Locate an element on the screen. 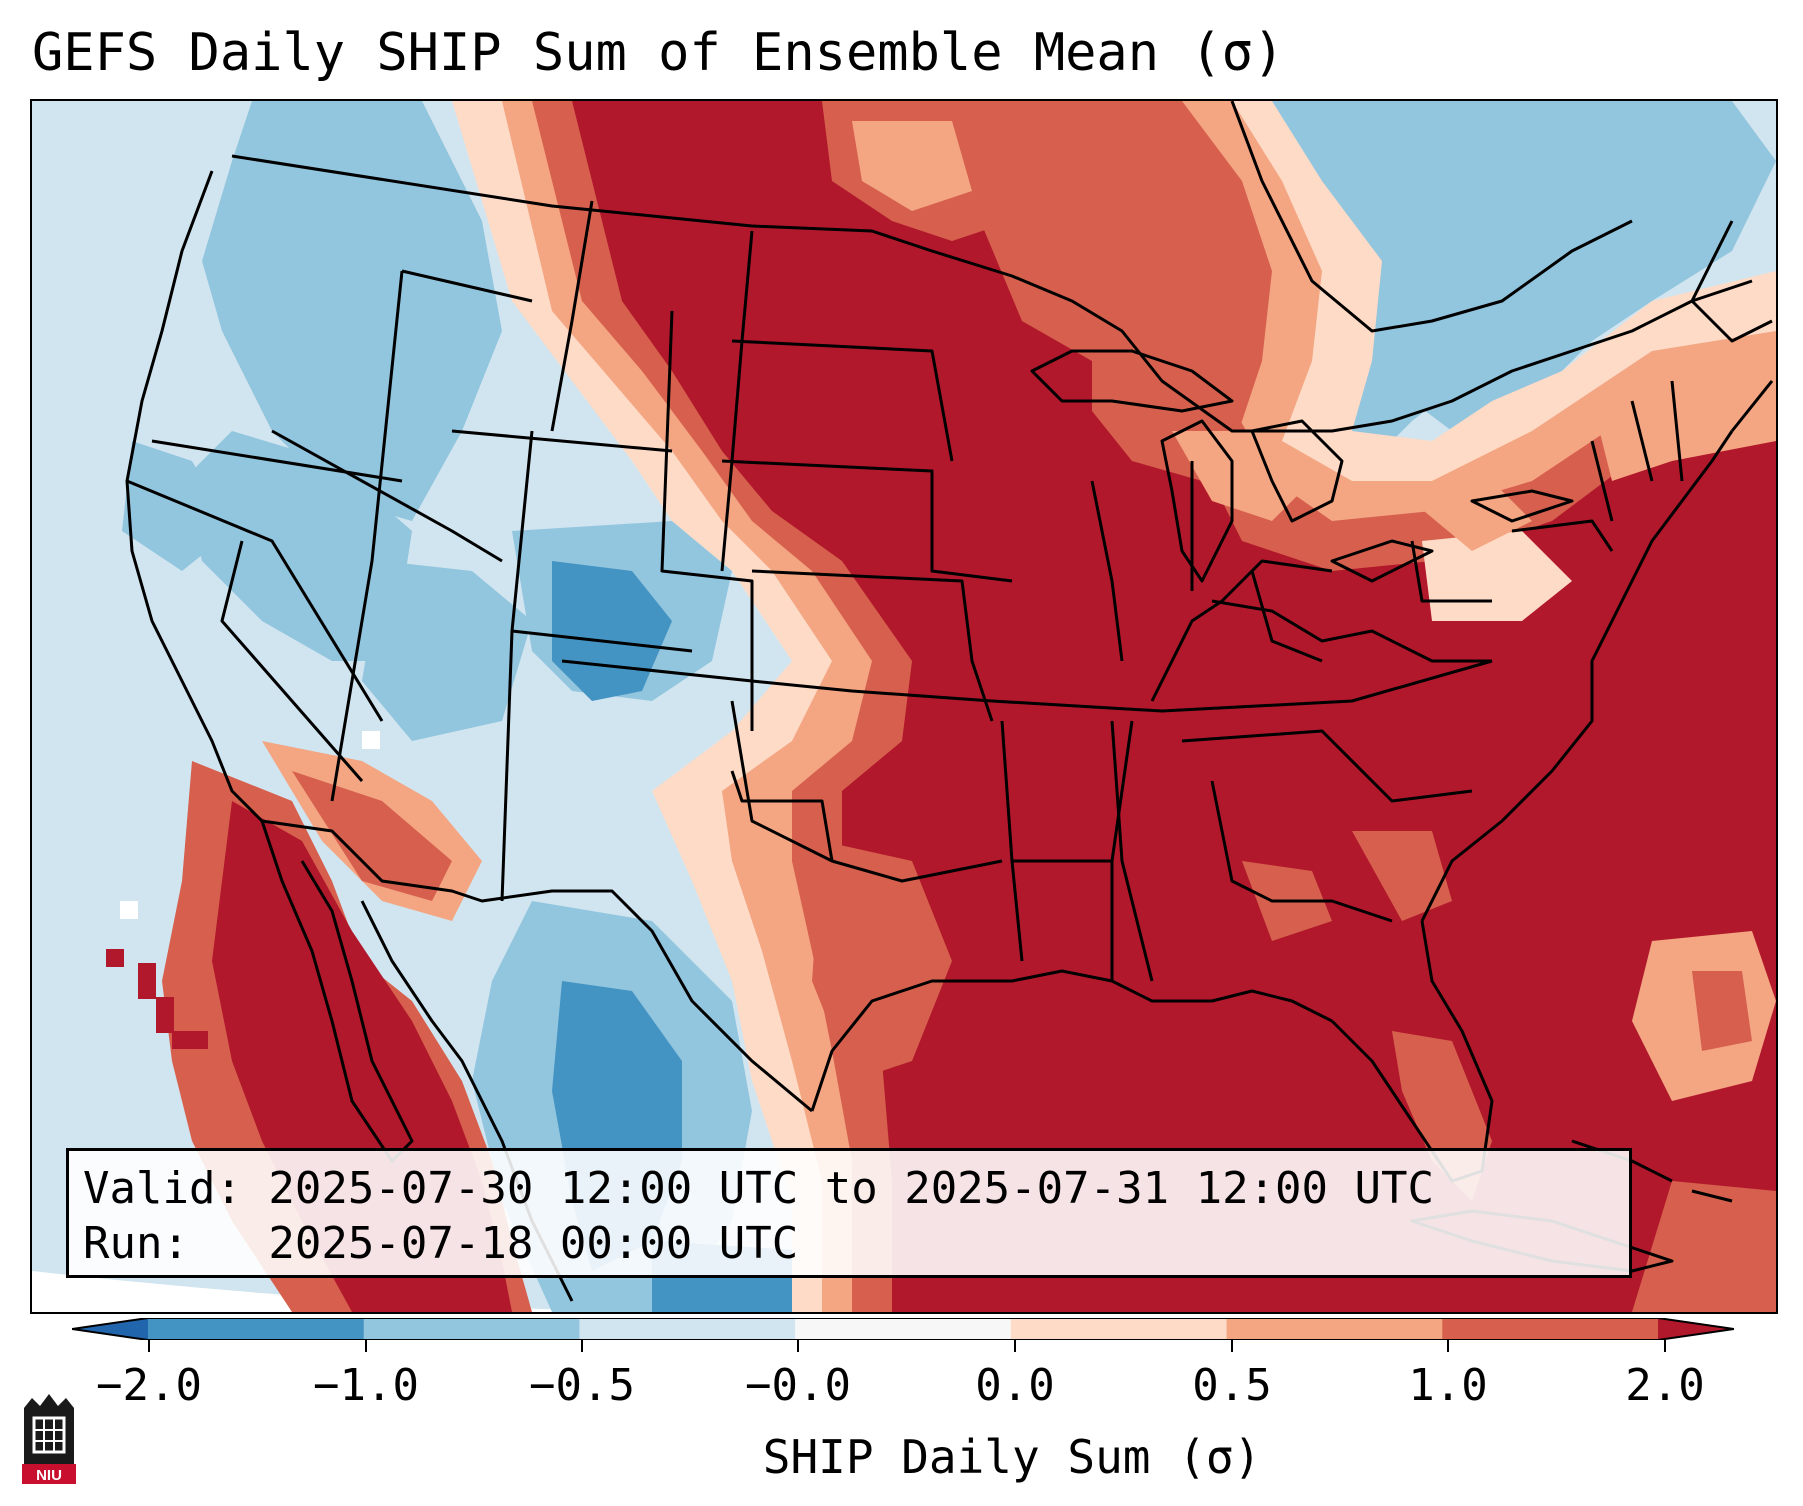  colorbar-tick-label: 2.0 is located at coordinates (1665, 1385).